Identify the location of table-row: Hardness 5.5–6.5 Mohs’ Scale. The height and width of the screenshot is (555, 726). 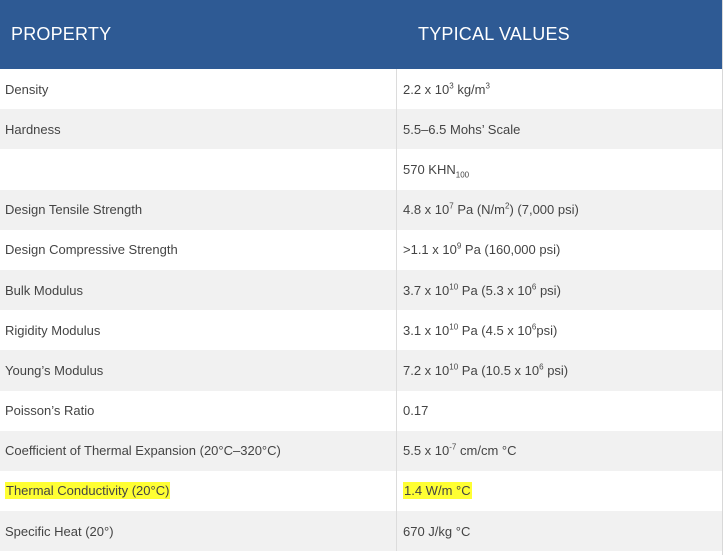
(361, 129).